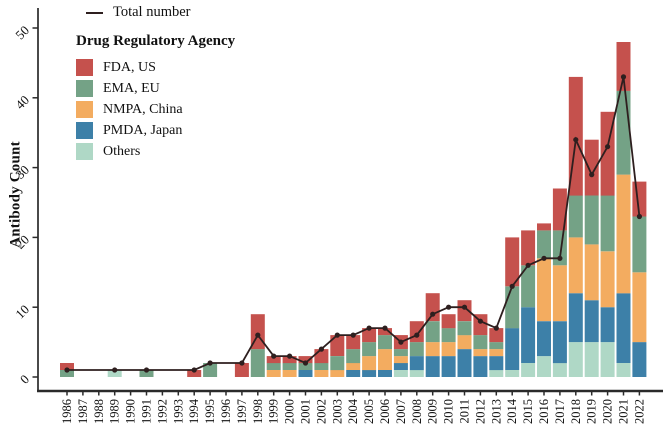 The image size is (667, 429). Describe the element at coordinates (592, 411) in the screenshot. I see `x-tick-label: 2019` at that location.